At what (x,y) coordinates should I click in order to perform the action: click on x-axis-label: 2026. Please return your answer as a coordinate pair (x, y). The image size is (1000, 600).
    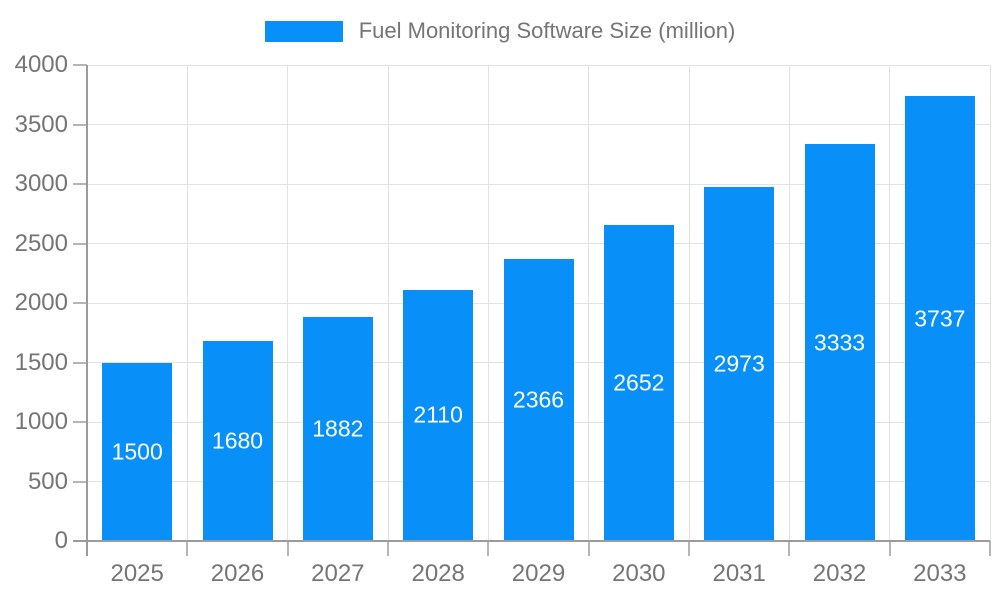
    Looking at the image, I should click on (237, 573).